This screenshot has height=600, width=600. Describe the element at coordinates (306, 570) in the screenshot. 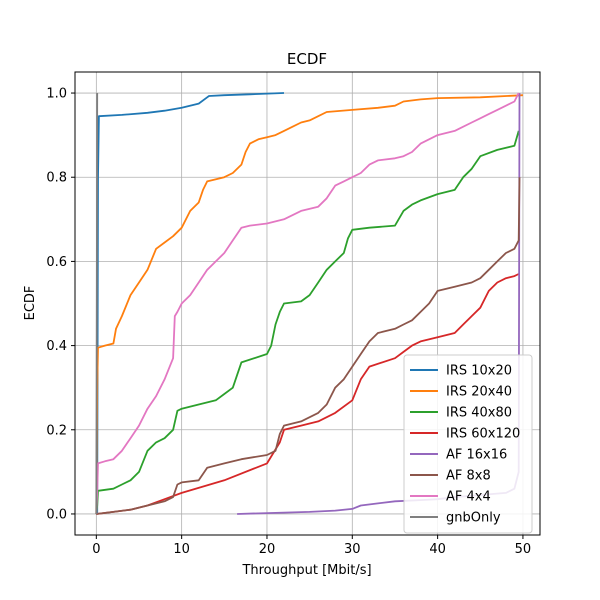

I see `x-axis-label: Throughput [Mbit/s]` at that location.